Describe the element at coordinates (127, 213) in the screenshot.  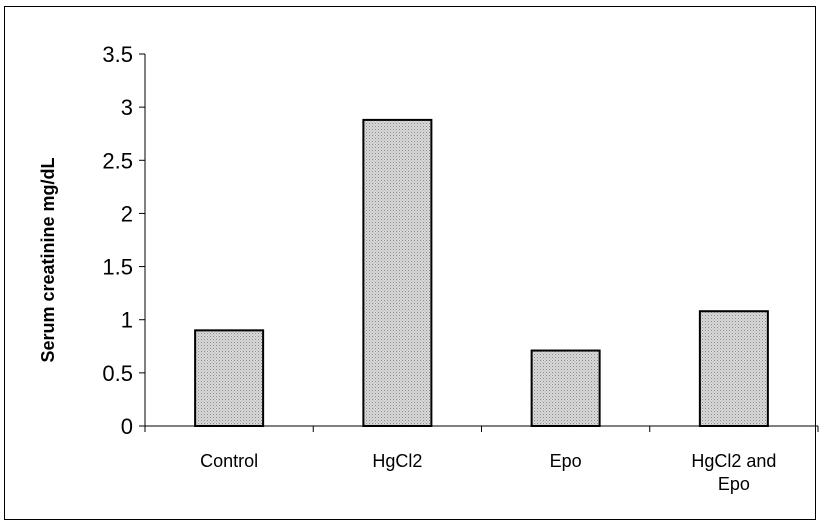
I see `y-tick-label: 2` at that location.